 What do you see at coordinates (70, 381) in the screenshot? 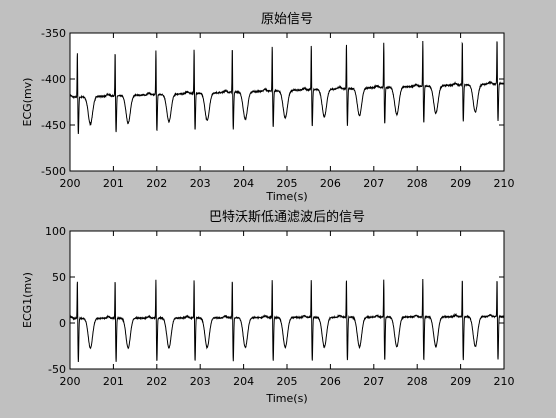
I see `filtered-signal-xtick-label: 200` at bounding box center [70, 381].